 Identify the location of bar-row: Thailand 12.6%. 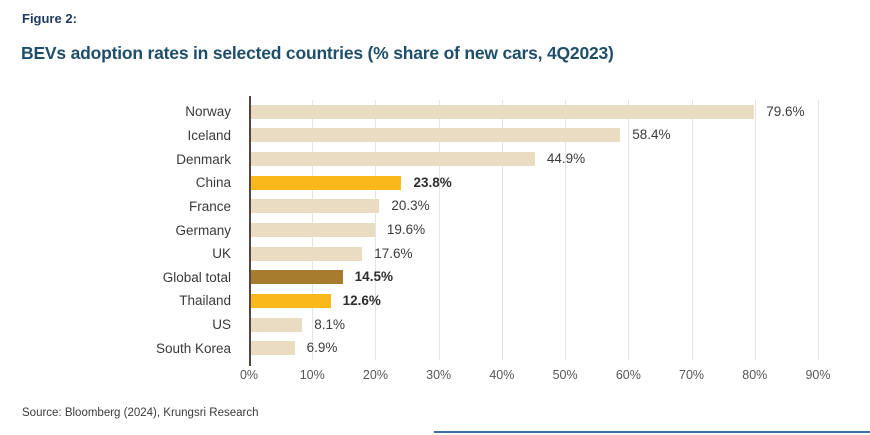
(435, 301).